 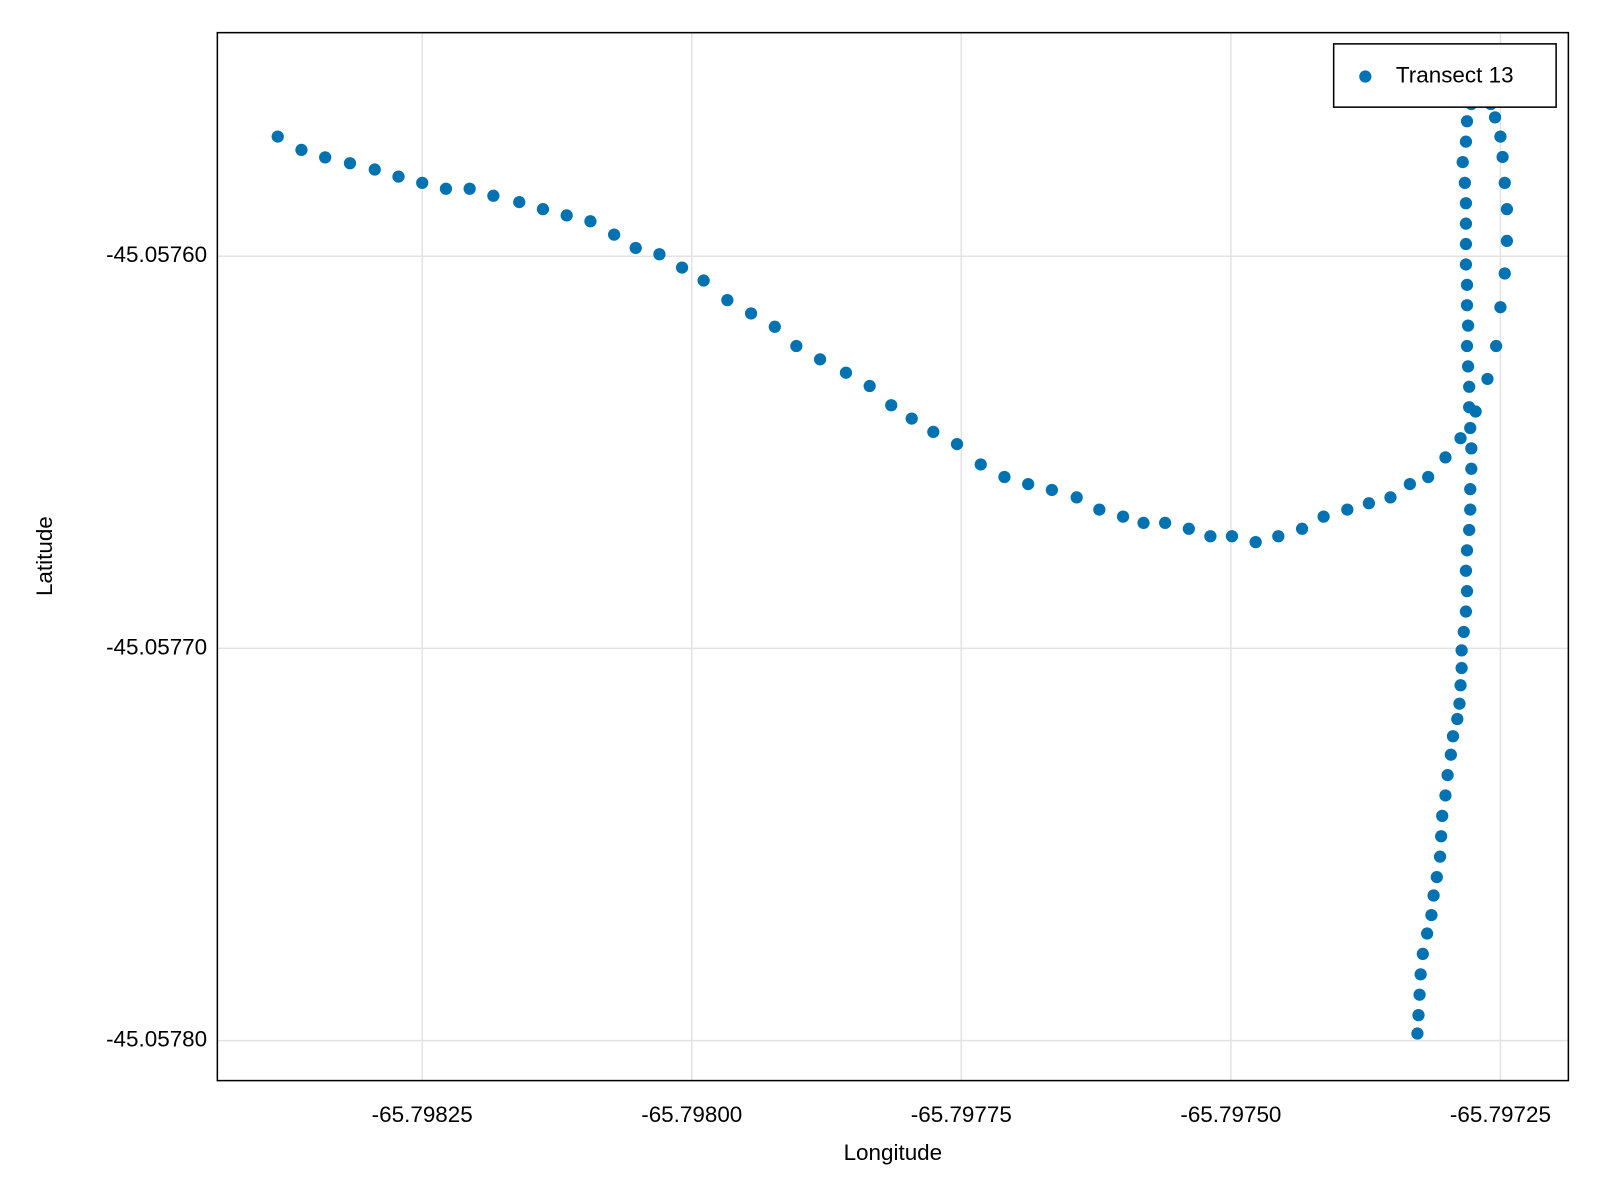 What do you see at coordinates (422, 1114) in the screenshot?
I see `x-tick-label: -65.79825` at bounding box center [422, 1114].